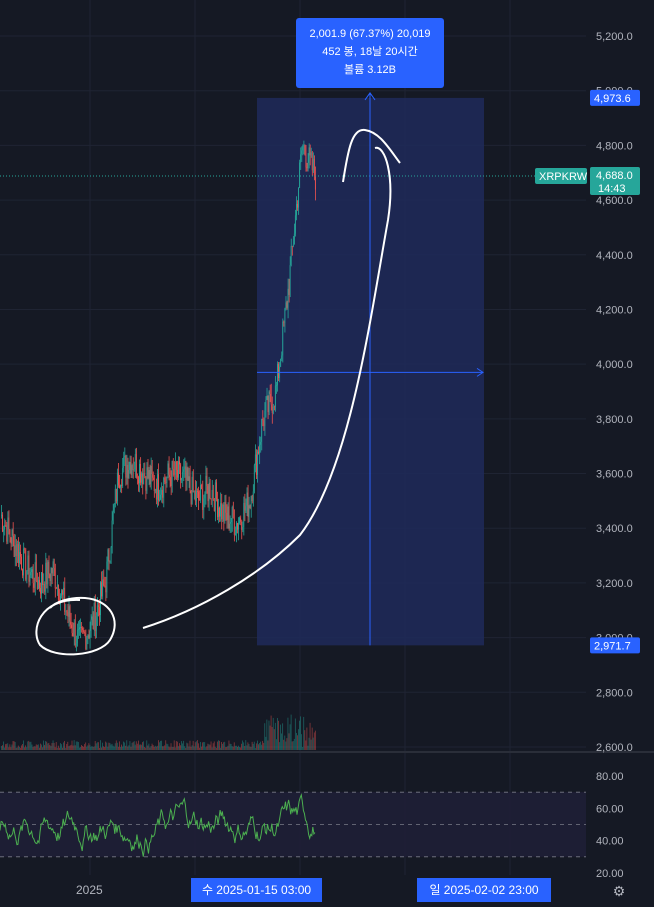 This screenshot has height=907, width=654. I want to click on price-tick-label: 4,200.0, so click(614, 310).